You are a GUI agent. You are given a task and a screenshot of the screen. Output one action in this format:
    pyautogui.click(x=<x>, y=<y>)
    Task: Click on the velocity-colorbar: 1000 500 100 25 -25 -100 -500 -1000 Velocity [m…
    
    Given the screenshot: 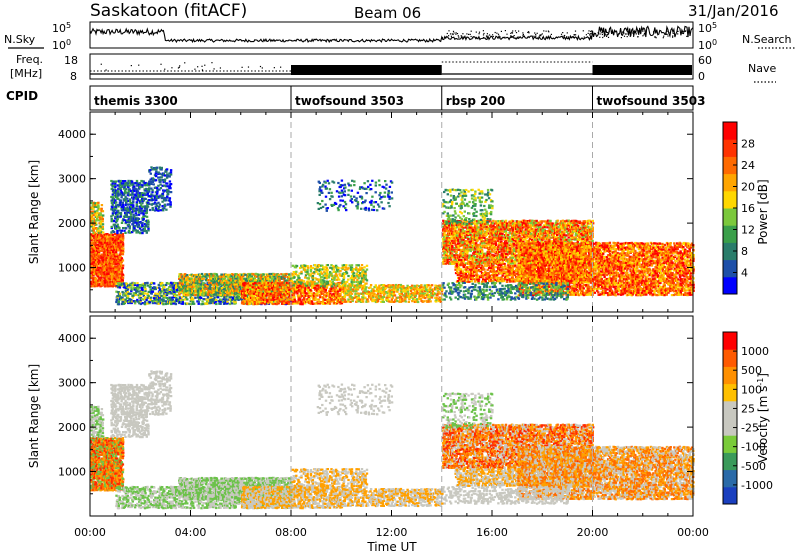 What is the action you would take?
    pyautogui.click(x=747, y=418)
    